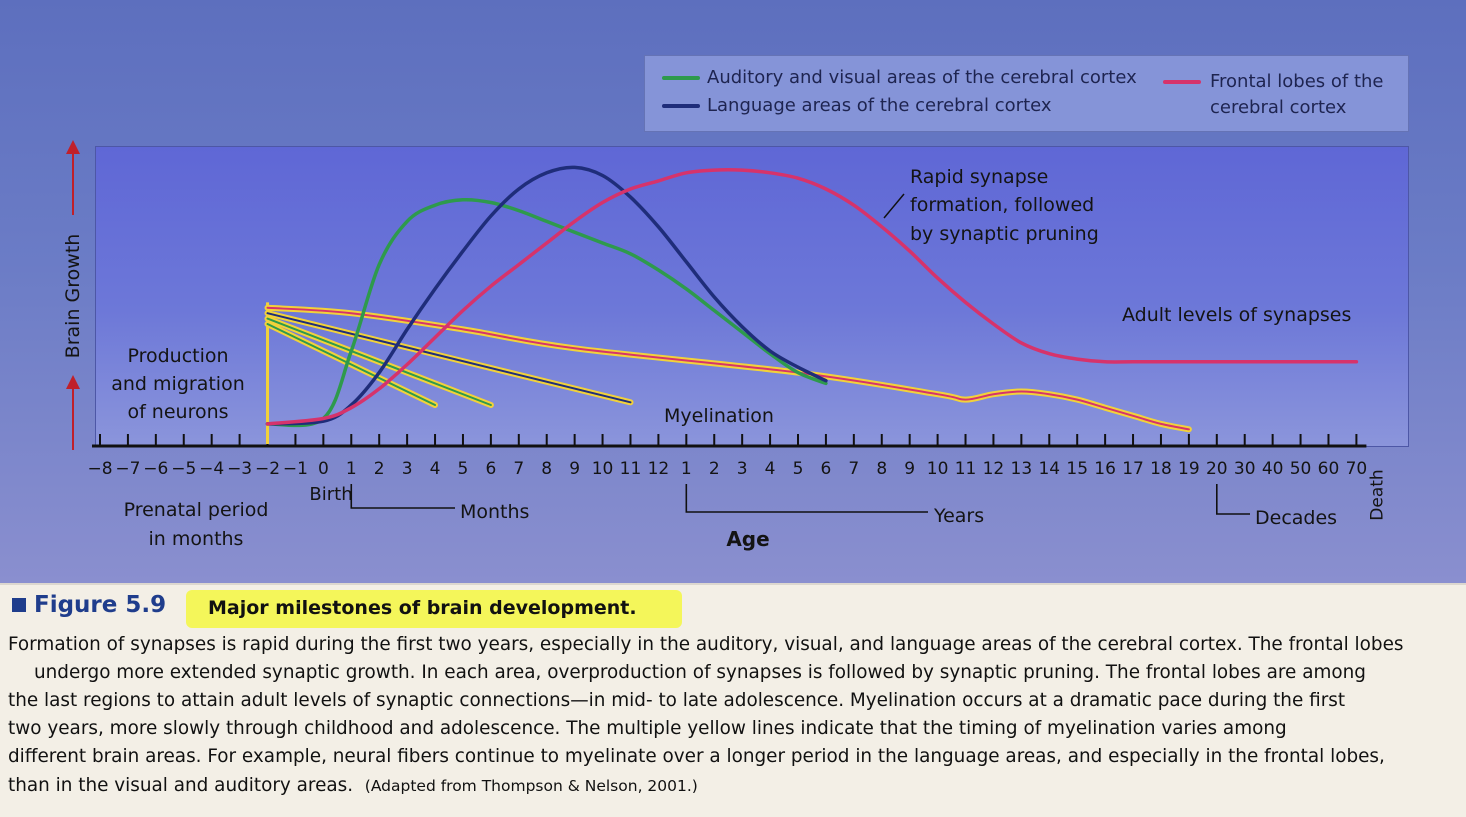  I want to click on x-group-years: Years, so click(958, 516).